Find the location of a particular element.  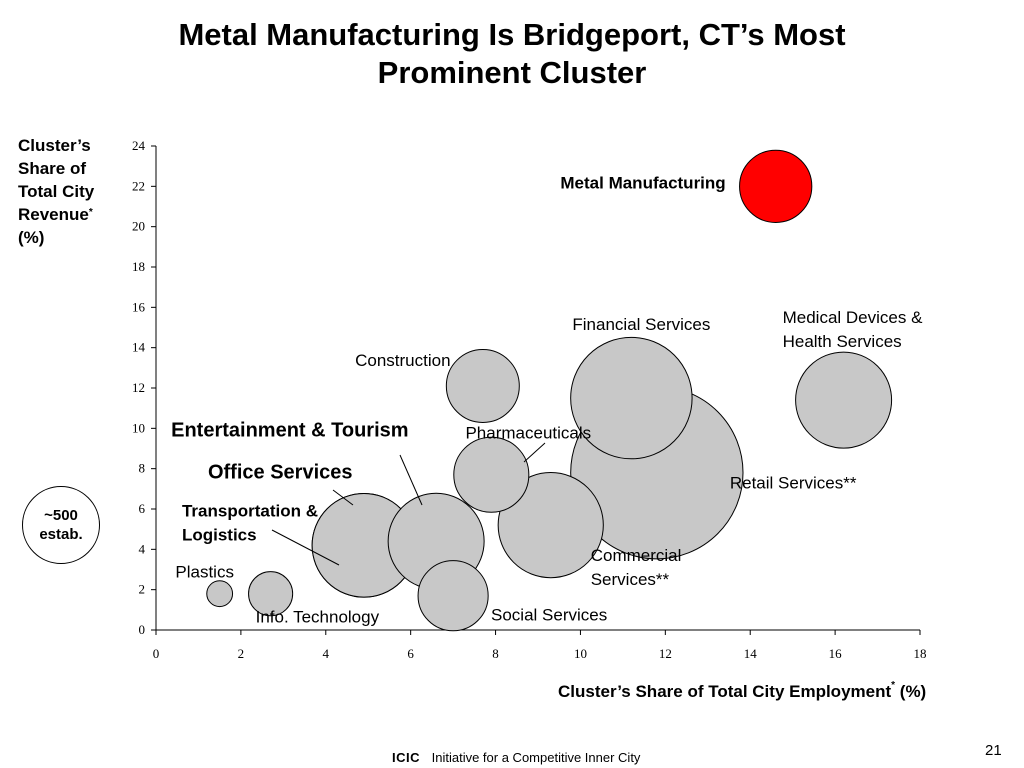

point-label-entertainment-tourism: Entertainment & Tourism is located at coordinates (289, 430).